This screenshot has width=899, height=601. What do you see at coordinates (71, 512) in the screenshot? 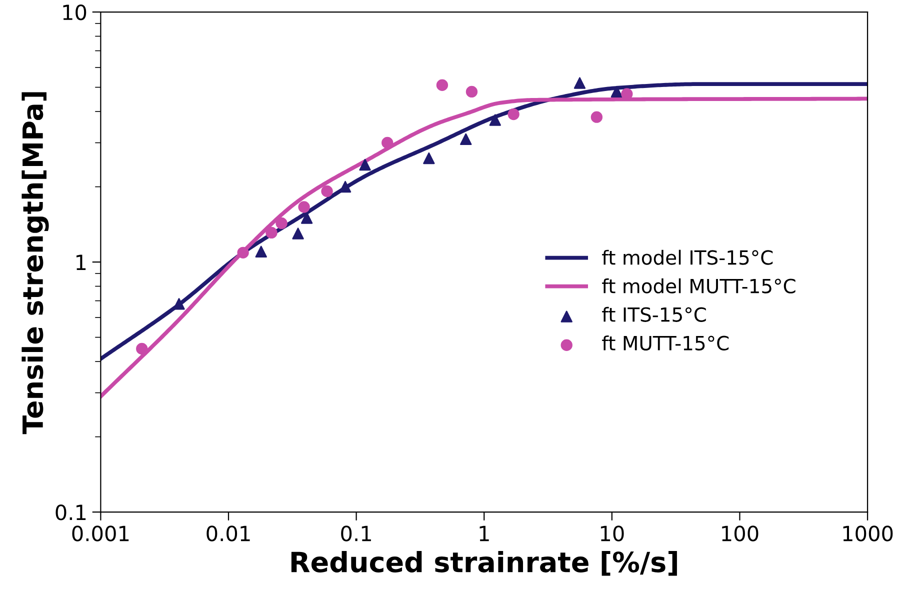
I see `y-tick-label: 0.1` at bounding box center [71, 512].